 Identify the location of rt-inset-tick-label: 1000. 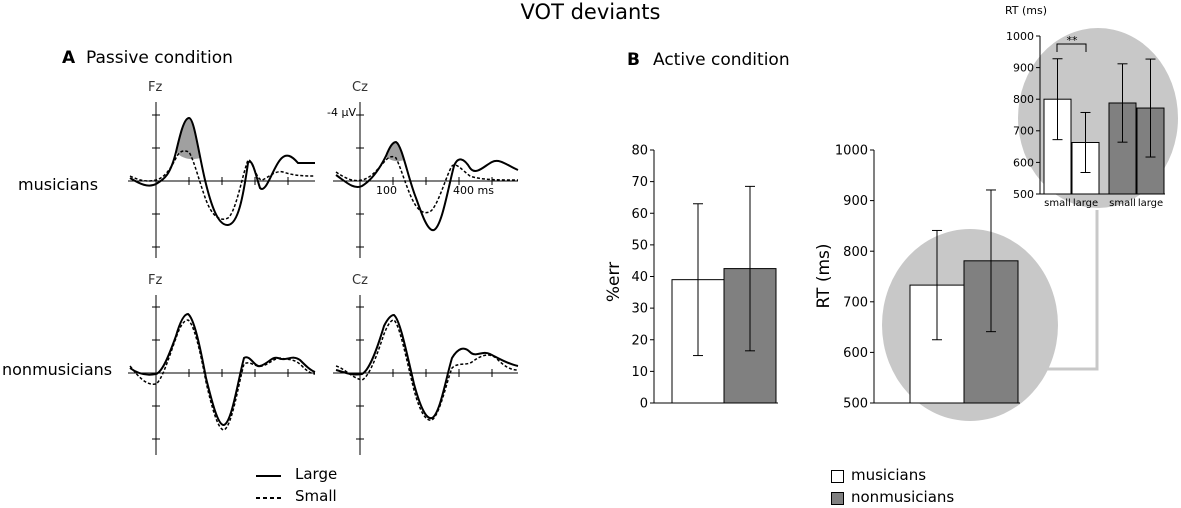
(1020, 36).